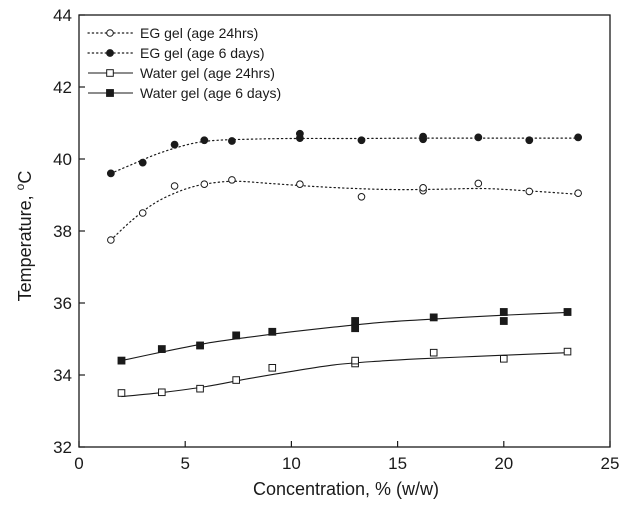 This screenshot has width=630, height=506. What do you see at coordinates (25, 245) in the screenshot?
I see `y-axis-title-main: Temperature,` at bounding box center [25, 245].